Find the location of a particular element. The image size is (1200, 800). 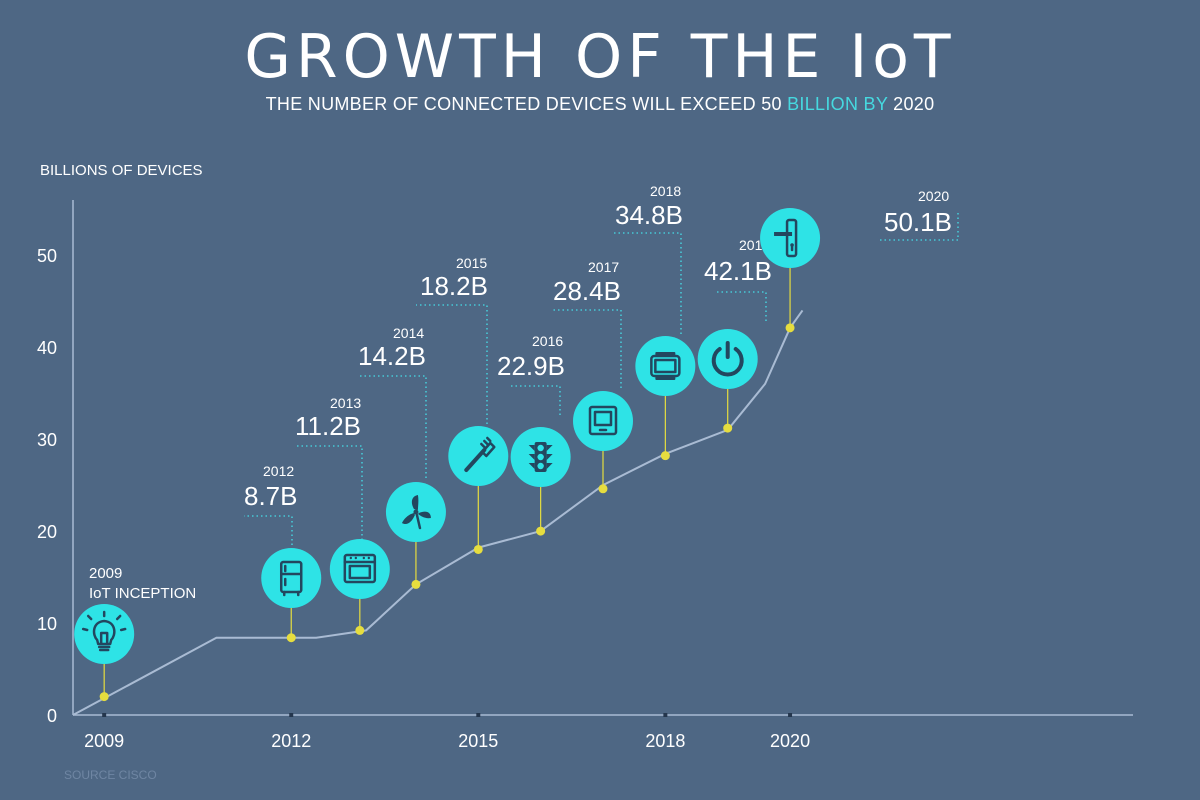

y-tick-label: 30 is located at coordinates (47, 440).